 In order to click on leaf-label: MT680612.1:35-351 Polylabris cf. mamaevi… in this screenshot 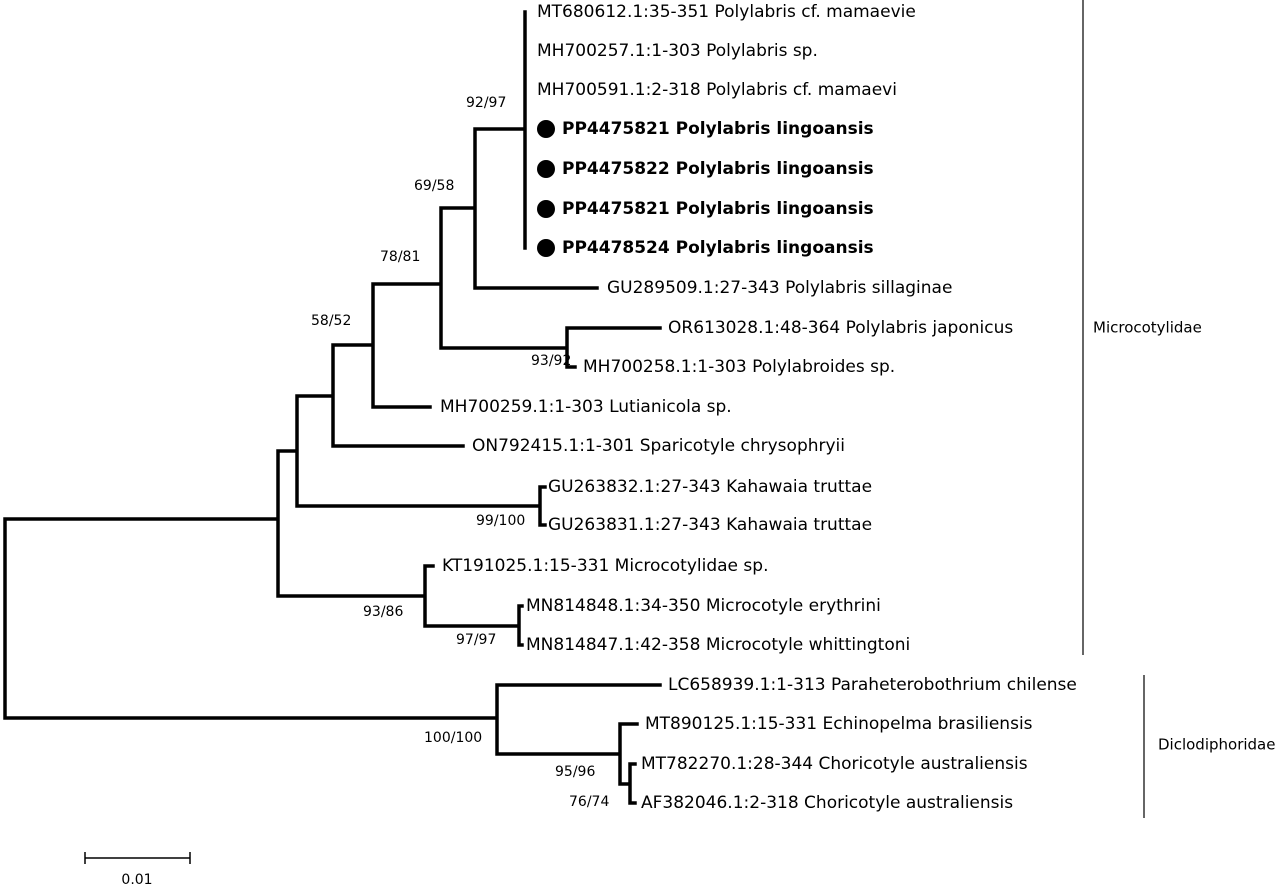, I will do `click(726, 12)`.